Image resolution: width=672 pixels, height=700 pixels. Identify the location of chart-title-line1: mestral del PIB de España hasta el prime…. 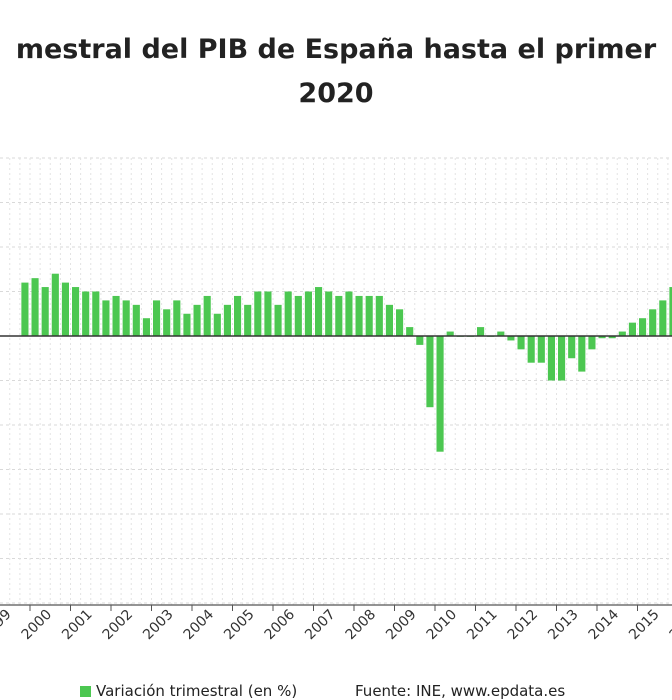
(336, 49).